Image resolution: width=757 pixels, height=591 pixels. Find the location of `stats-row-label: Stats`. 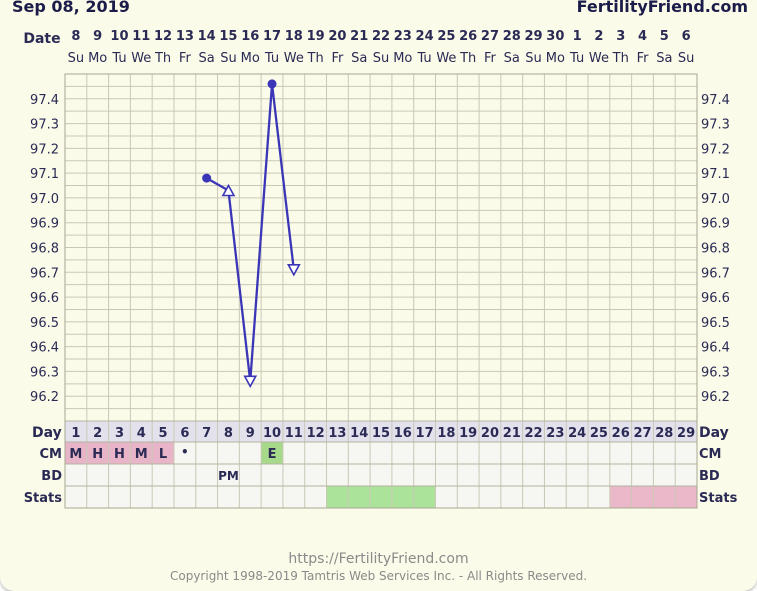

stats-row-label: Stats is located at coordinates (43, 498).